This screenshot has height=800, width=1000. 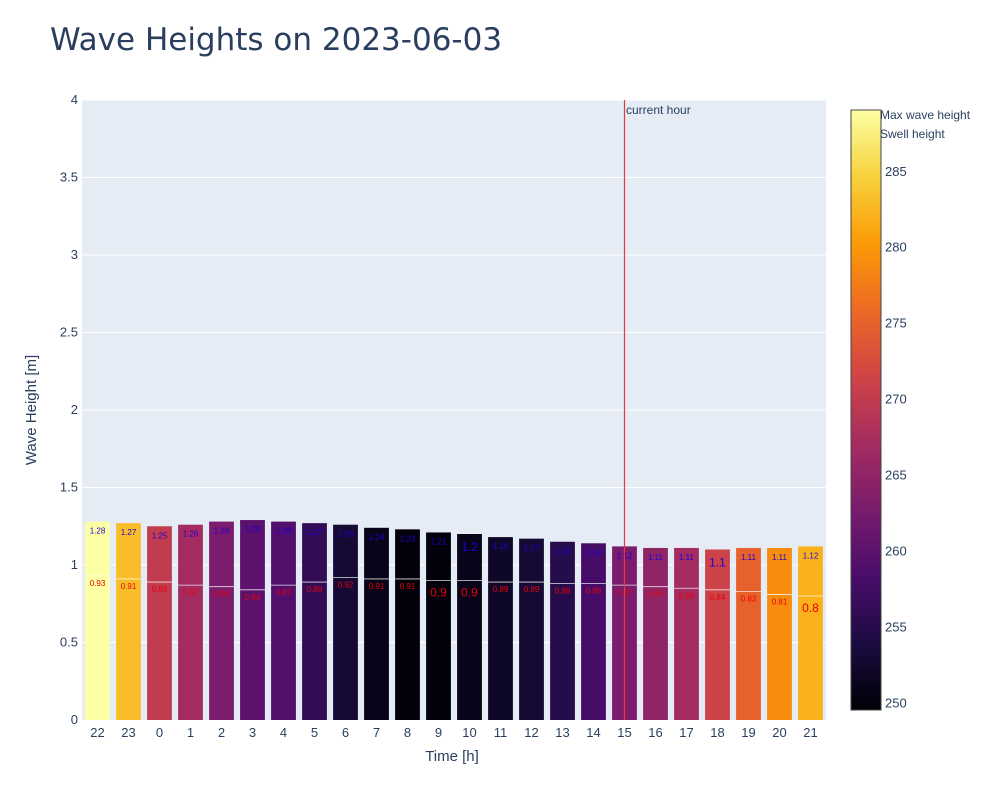 What do you see at coordinates (878, 410) in the screenshot?
I see `colorbar: 250 255 260 265 270 275 280 285` at bounding box center [878, 410].